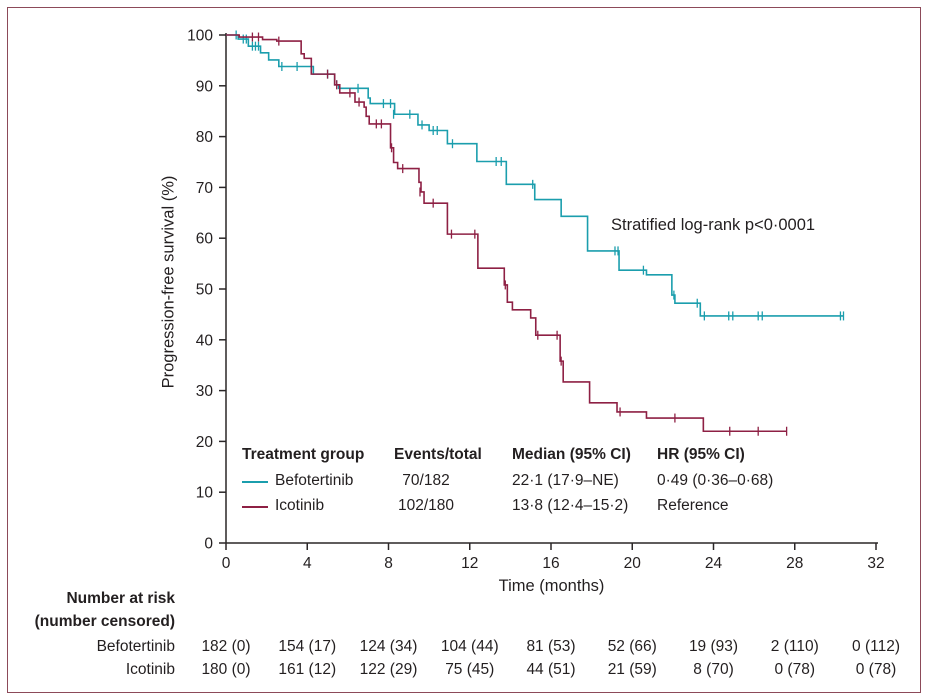 The height and width of the screenshot is (700, 928). Describe the element at coordinates (205, 340) in the screenshot. I see `y-tick-label: 40` at that location.